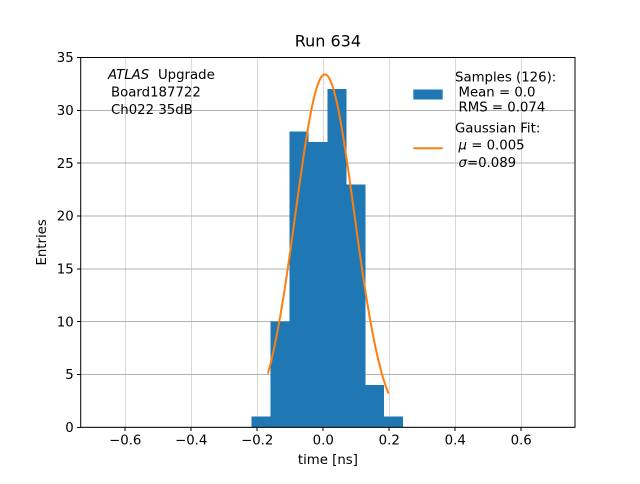 The width and height of the screenshot is (640, 484). I want to click on gaussian-fit-curve, so click(328, 233).